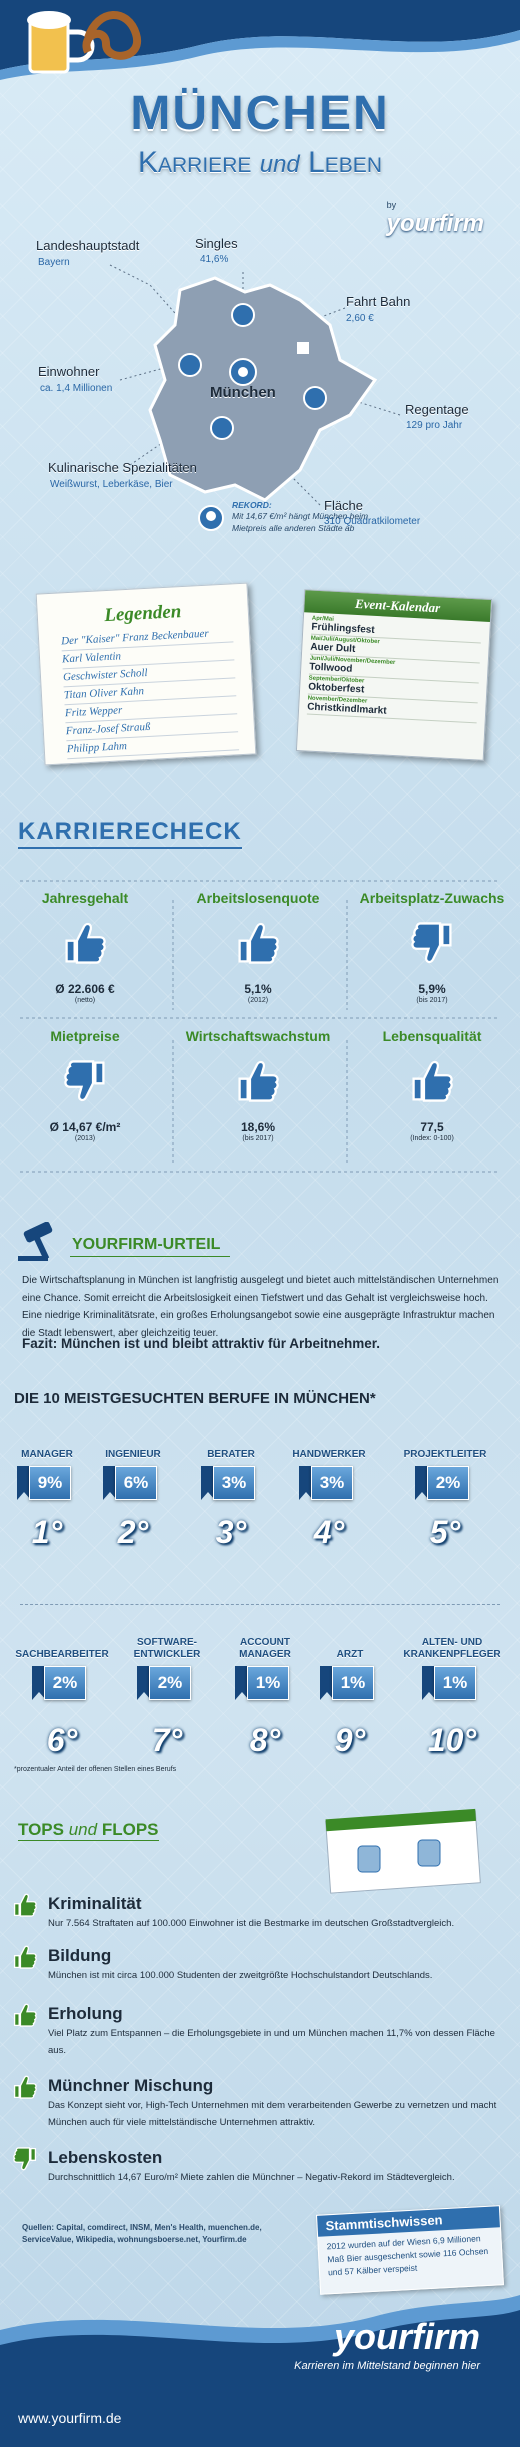  Describe the element at coordinates (146, 1244) in the screenshot. I see `verdict-title: YOURFIRM-URTEIL` at that location.